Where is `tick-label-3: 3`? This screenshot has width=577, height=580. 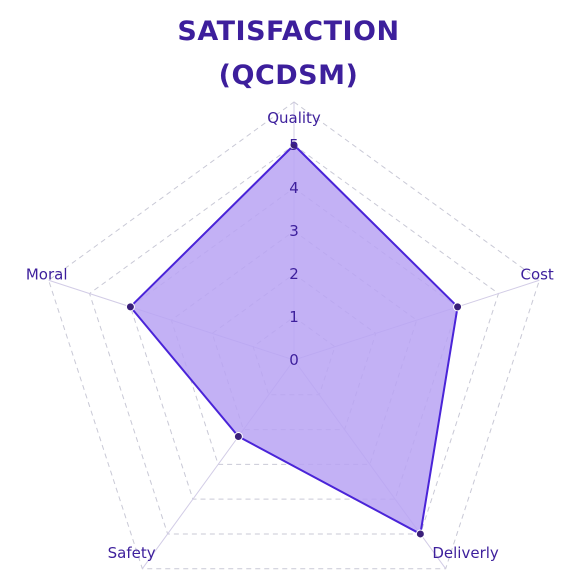 tick-label-3: 3 is located at coordinates (294, 231).